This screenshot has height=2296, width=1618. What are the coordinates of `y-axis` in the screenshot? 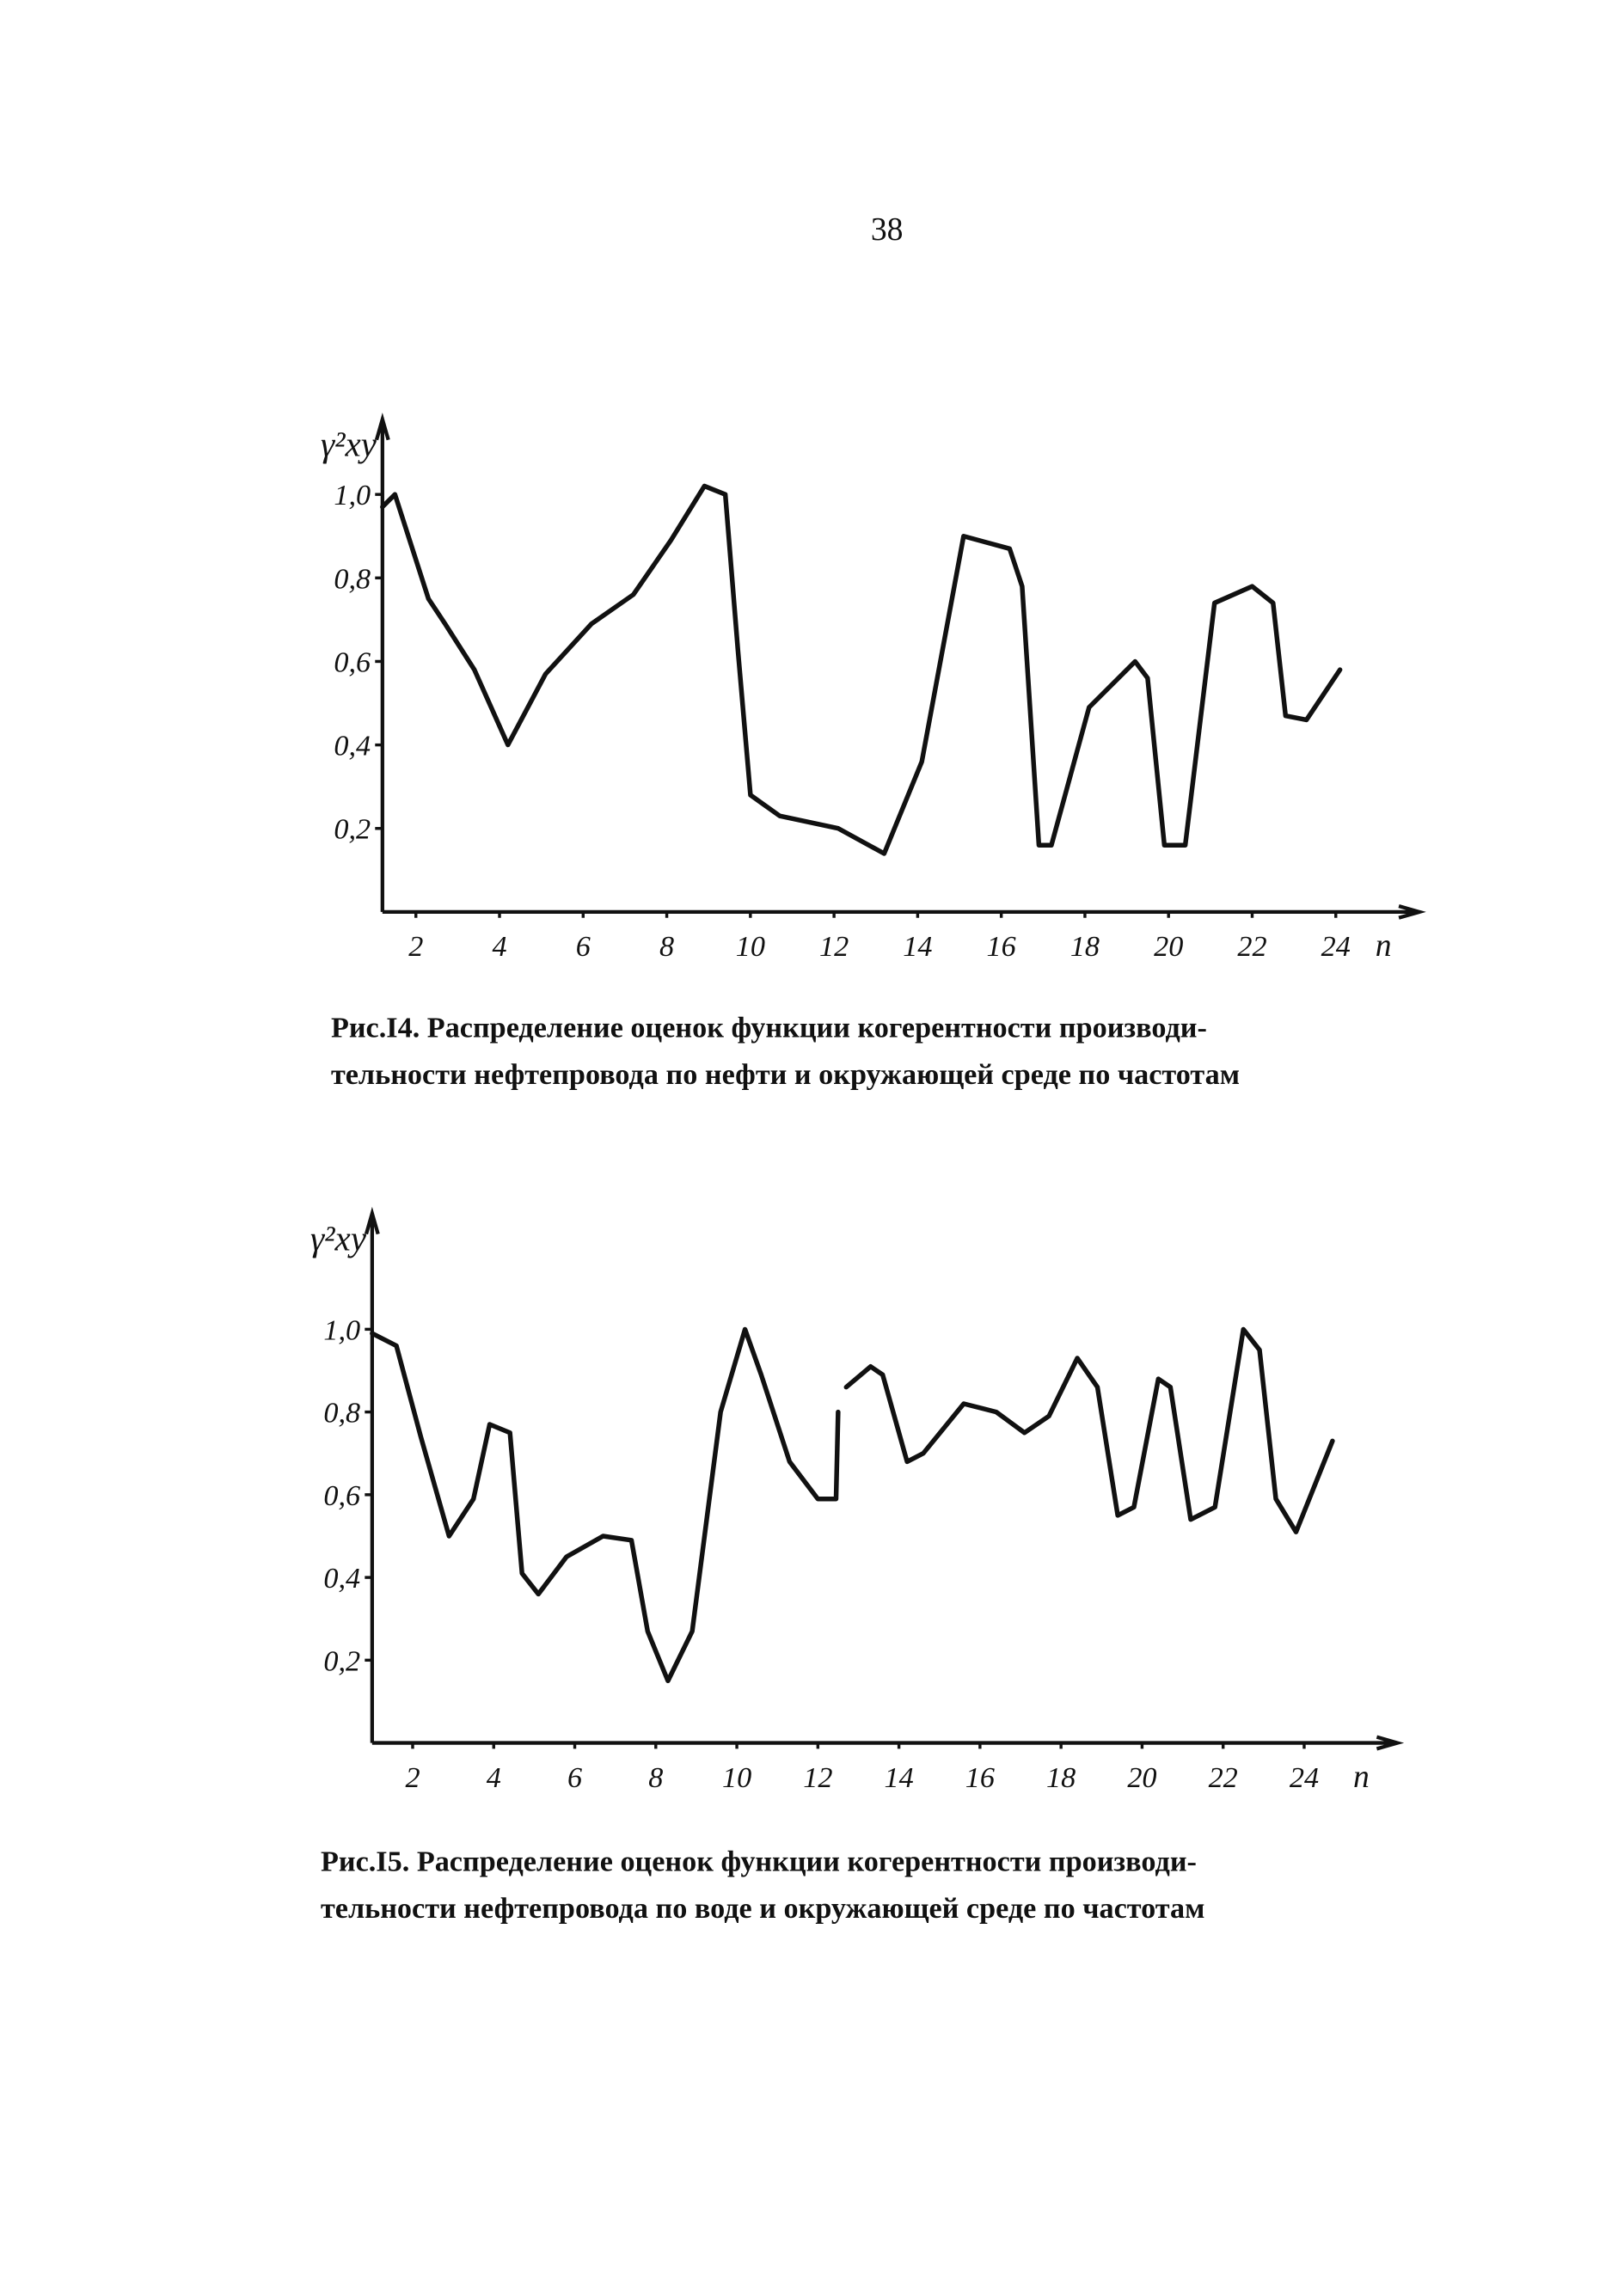 It's located at (372, 1474).